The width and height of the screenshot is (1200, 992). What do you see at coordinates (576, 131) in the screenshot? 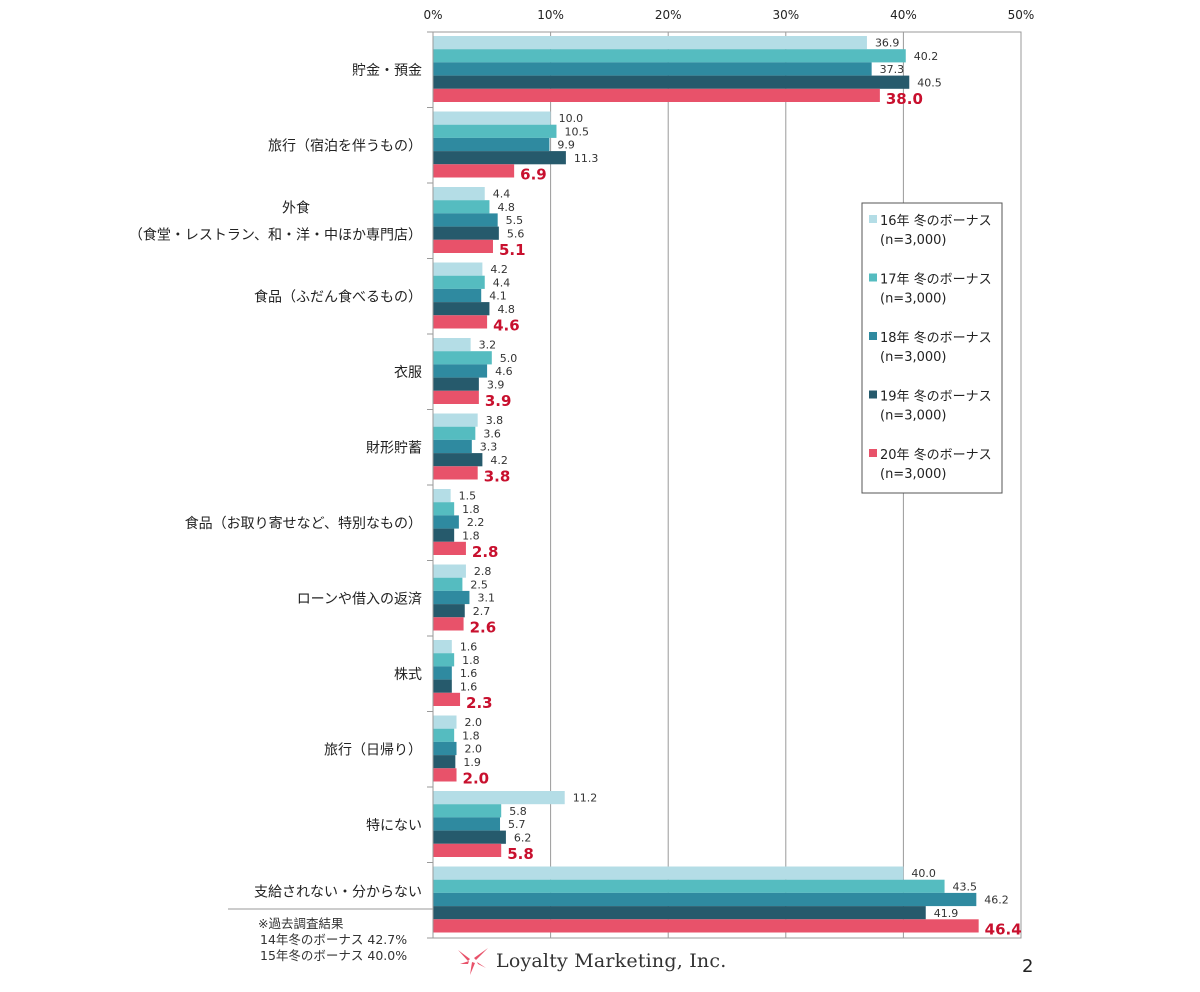
I see `value-label: 10.5` at bounding box center [576, 131].